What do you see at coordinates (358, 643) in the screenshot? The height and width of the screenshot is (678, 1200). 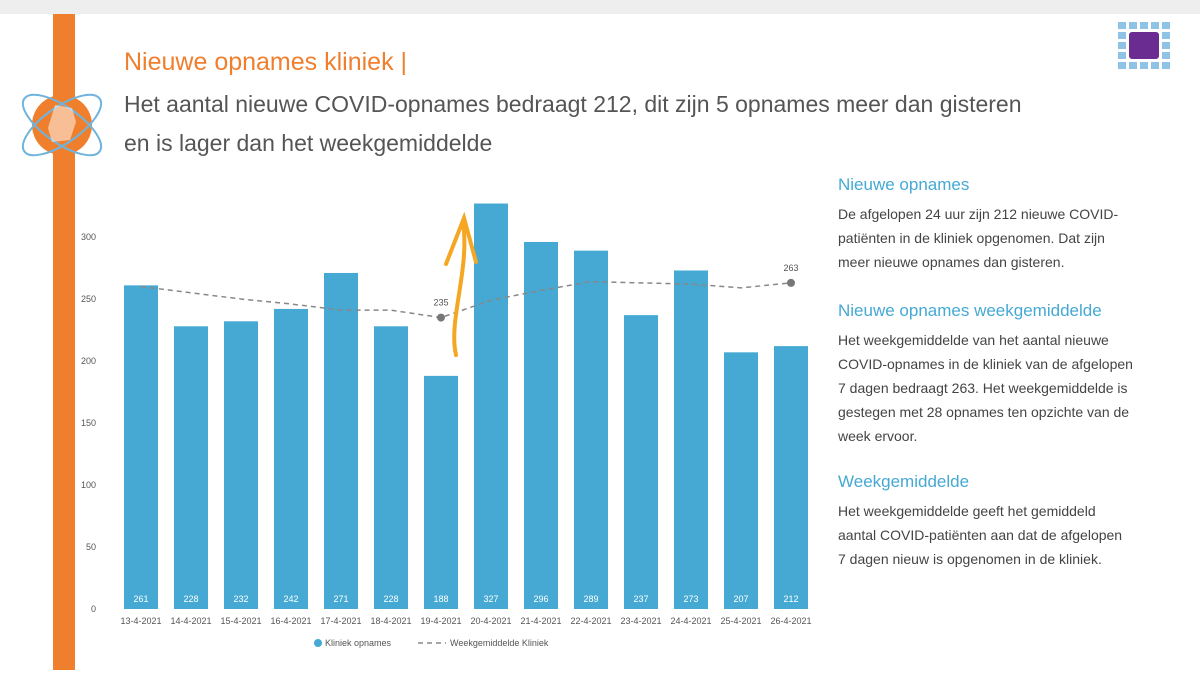 I see `legend-label: Kliniek opnames` at bounding box center [358, 643].